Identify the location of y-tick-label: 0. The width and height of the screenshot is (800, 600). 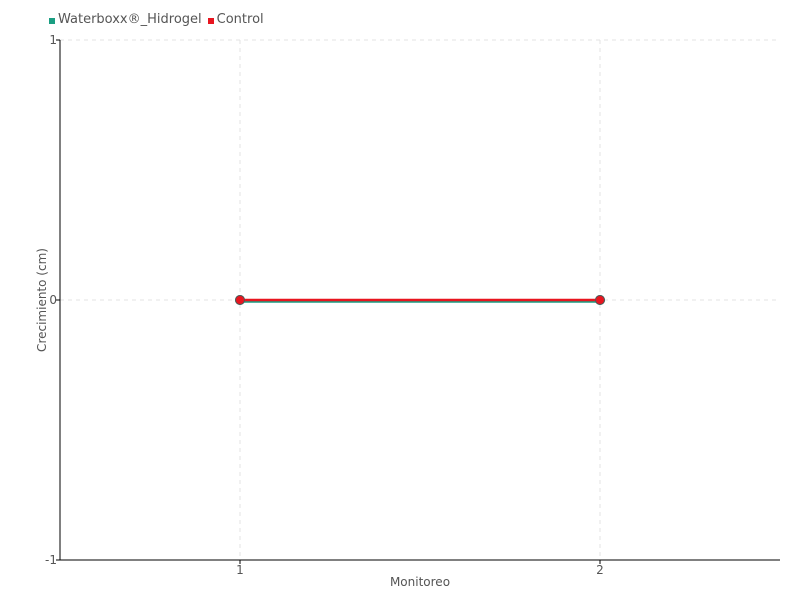
(53, 300).